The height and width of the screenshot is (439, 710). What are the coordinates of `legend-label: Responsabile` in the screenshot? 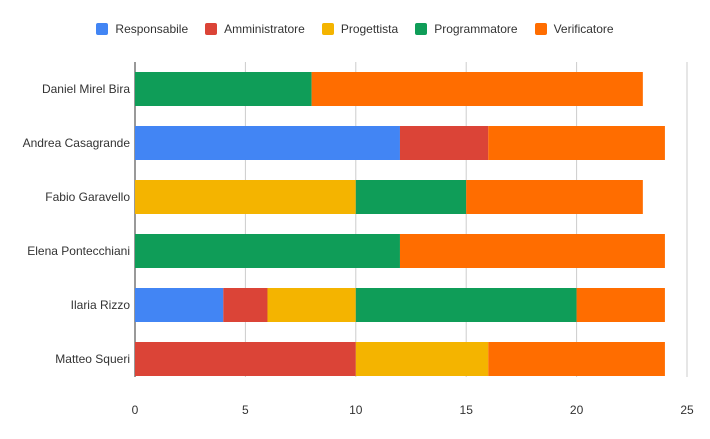 It's located at (152, 29).